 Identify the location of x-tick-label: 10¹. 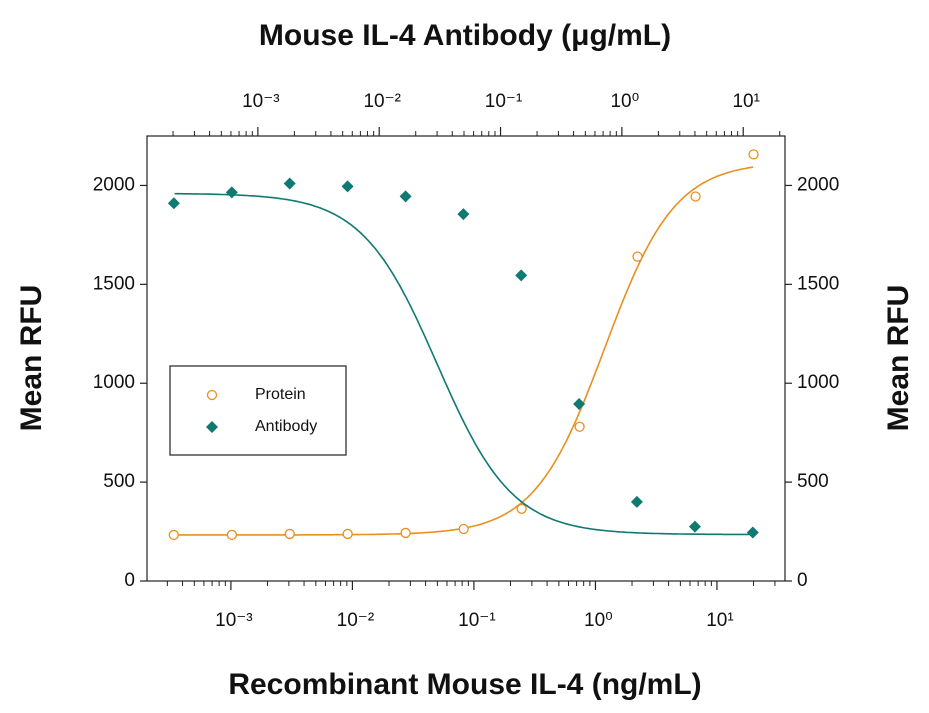
(719, 620).